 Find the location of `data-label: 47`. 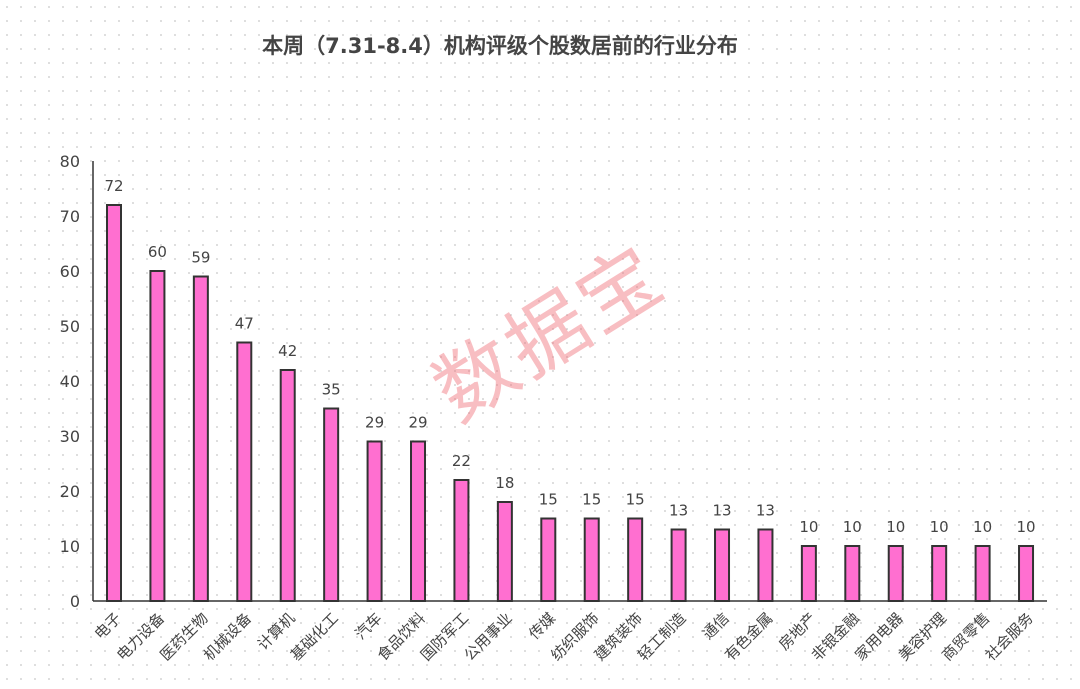

data-label: 47 is located at coordinates (244, 324).